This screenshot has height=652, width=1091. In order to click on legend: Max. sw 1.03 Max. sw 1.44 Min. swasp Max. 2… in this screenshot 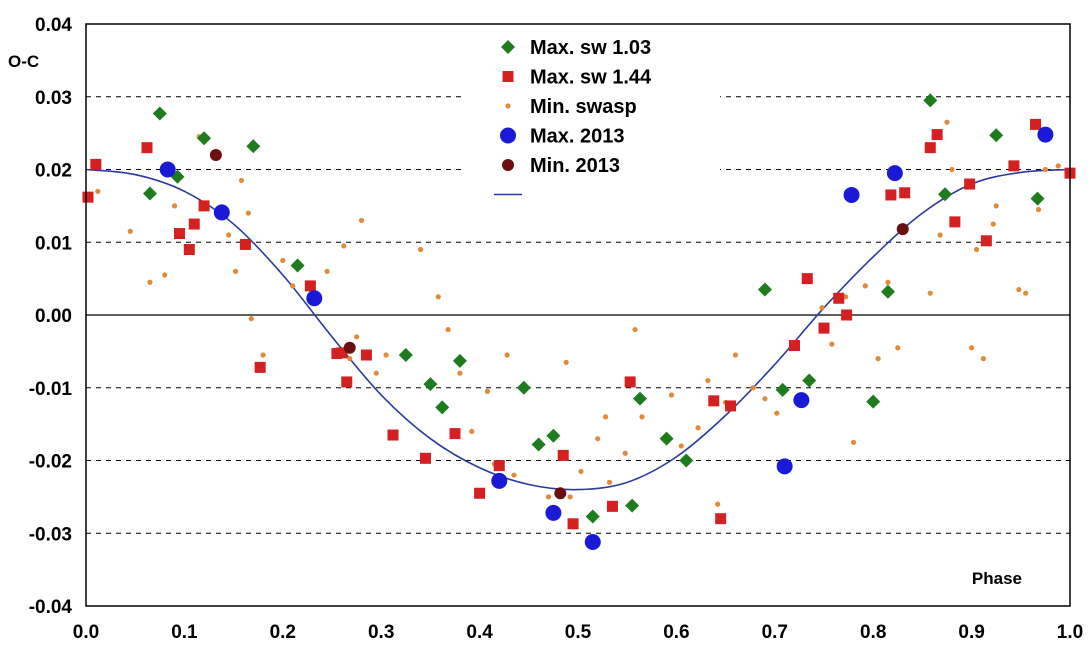, I will do `click(573, 116)`.